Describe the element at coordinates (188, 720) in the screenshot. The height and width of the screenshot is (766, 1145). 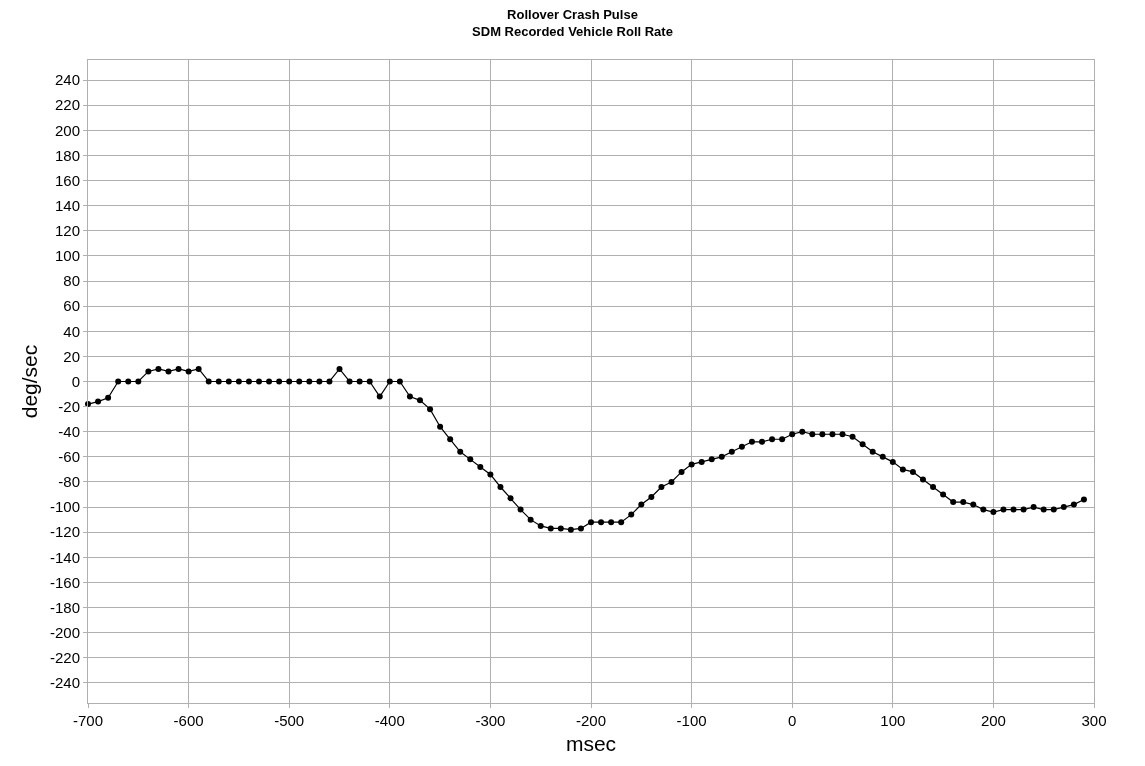
I see `x-tick-label: -600` at that location.